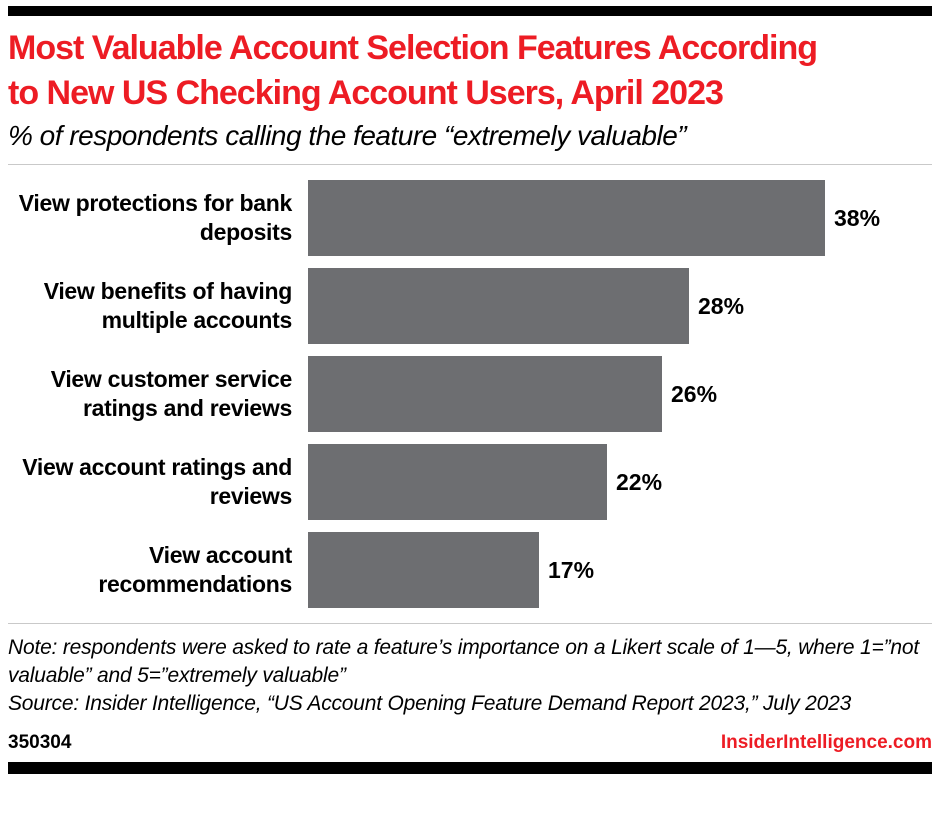  I want to click on bar-row: View account ratings and reviews 22%, so click(470, 482).